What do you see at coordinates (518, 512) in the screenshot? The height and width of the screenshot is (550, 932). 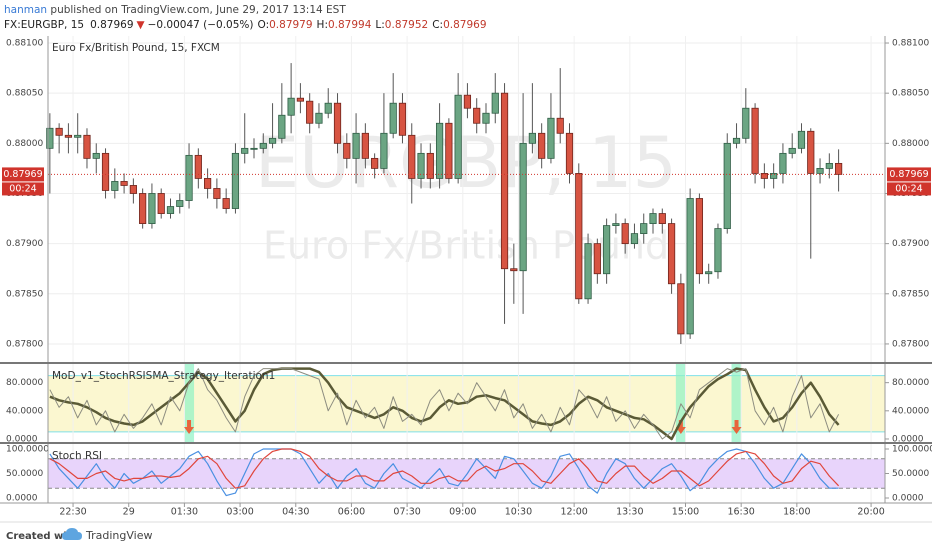 I see `x-tick-label: 10:30` at bounding box center [518, 512].